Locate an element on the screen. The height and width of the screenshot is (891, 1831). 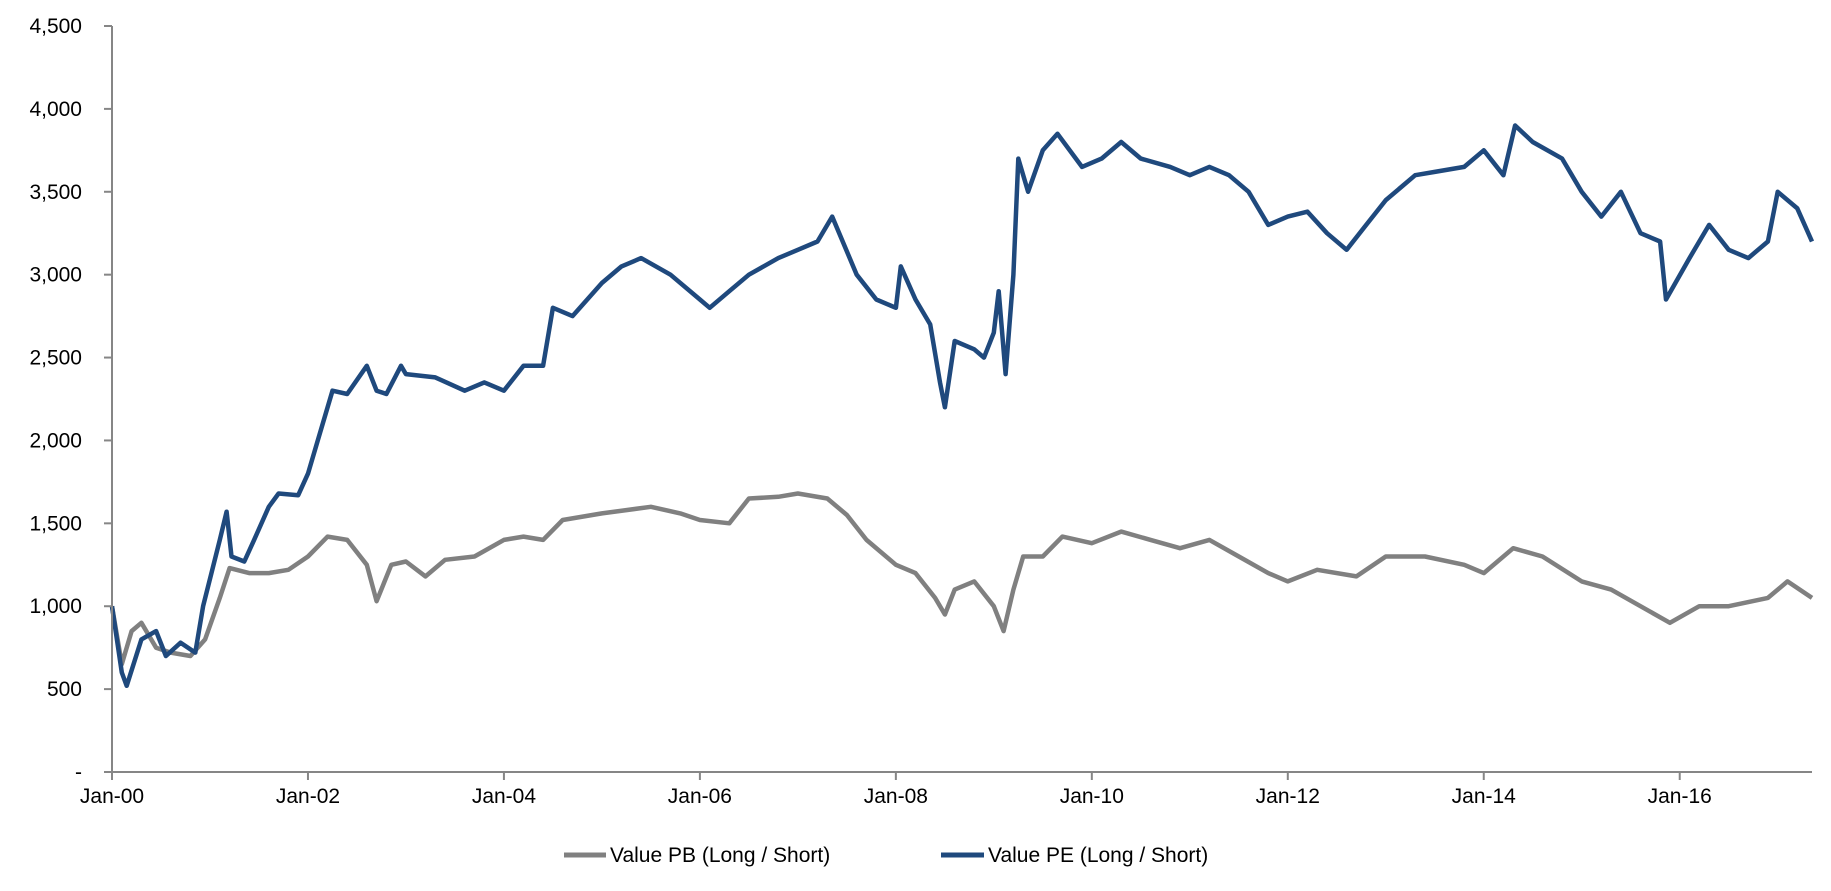
y-tick-label: - is located at coordinates (78, 772).